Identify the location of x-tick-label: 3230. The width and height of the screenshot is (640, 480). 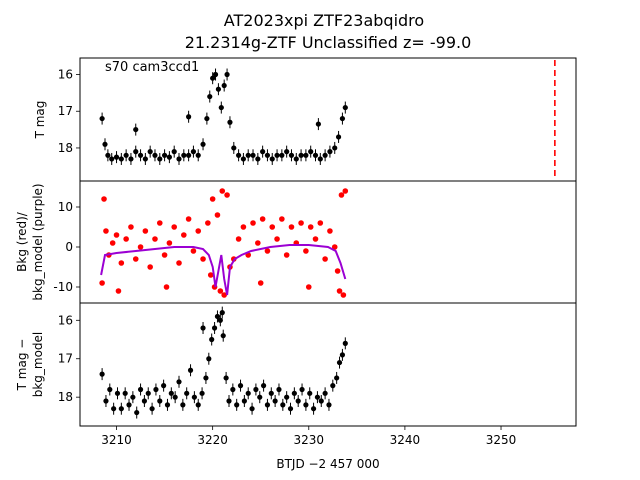
(309, 440).